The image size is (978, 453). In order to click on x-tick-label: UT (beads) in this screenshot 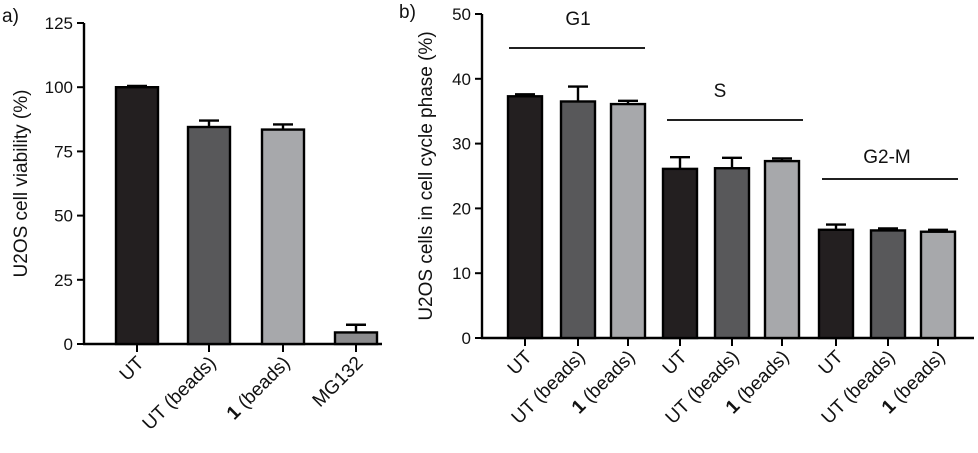, I will do `click(180, 394)`.